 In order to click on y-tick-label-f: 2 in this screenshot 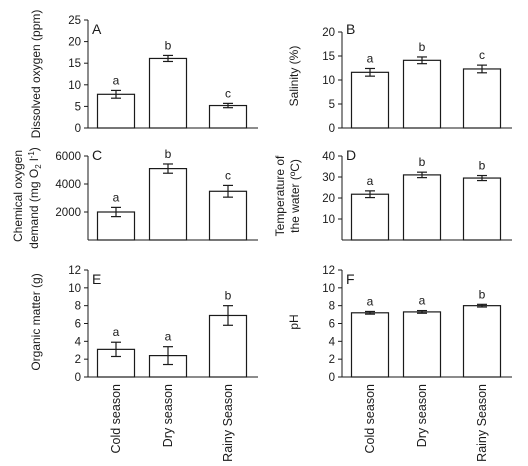, I will do `click(332, 360)`.